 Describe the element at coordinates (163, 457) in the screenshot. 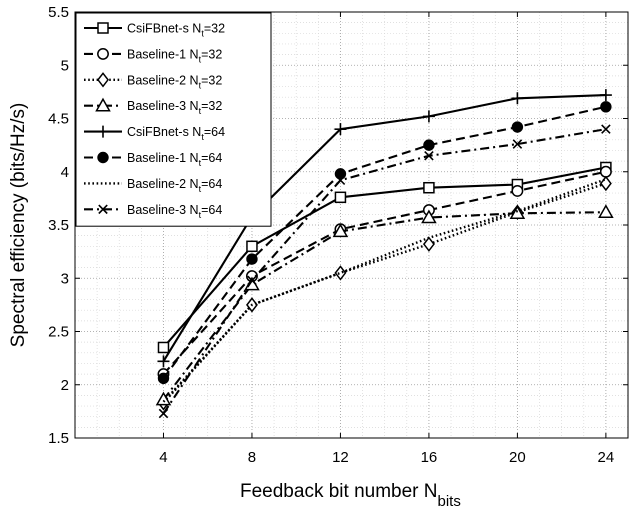

I see `x-tick-label: 4` at that location.